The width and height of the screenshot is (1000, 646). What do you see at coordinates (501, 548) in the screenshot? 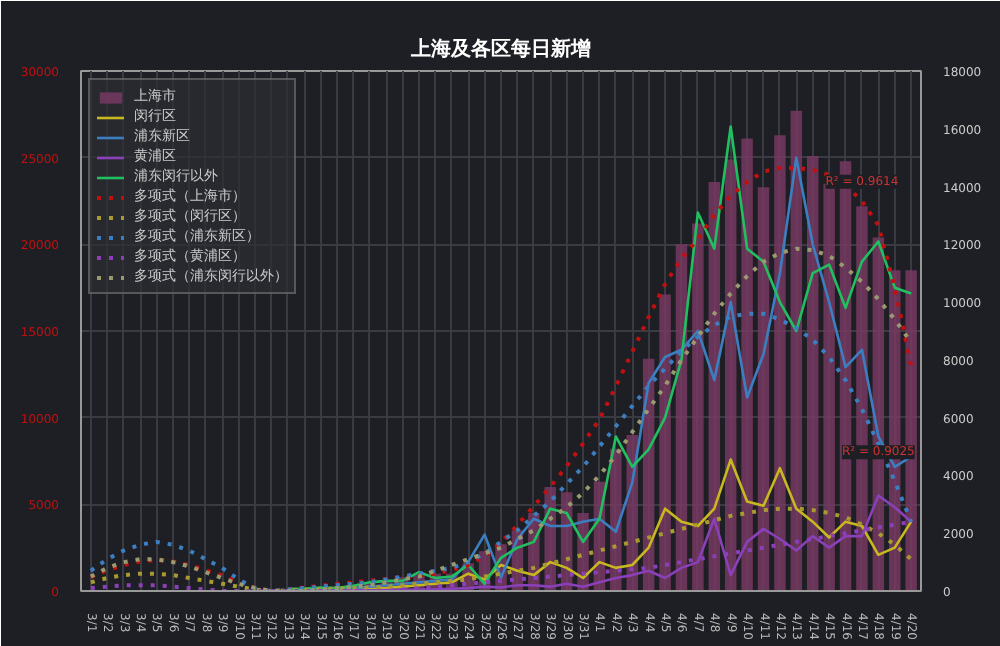
I see `line-series` at bounding box center [501, 548].